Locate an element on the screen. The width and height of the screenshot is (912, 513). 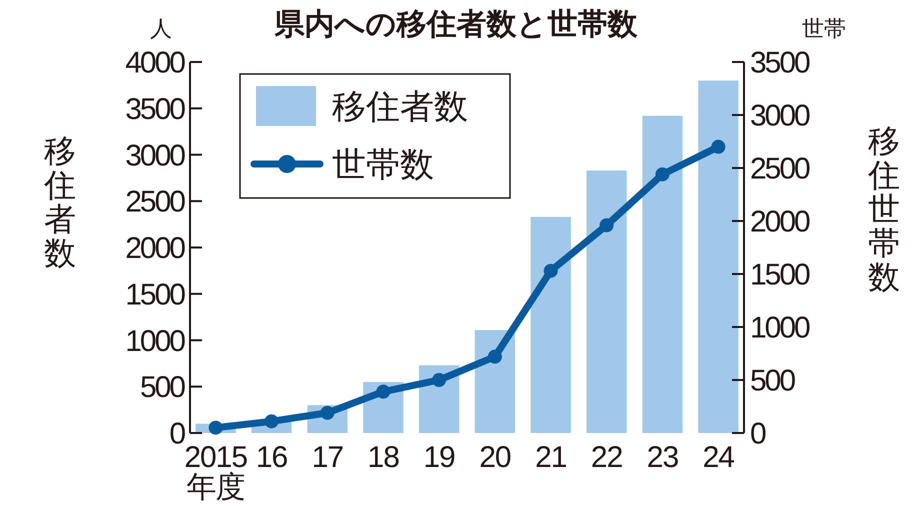
y2-axis-title: 移住世帯数 is located at coordinates (883, 209).